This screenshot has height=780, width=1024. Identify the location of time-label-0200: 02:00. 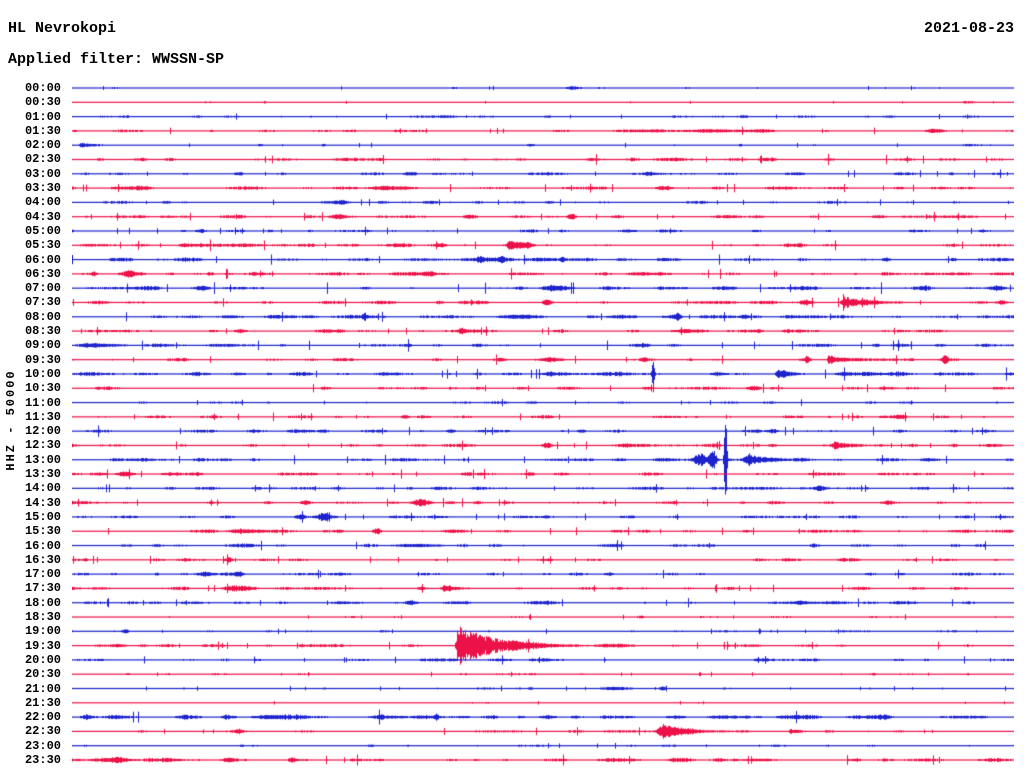
(42, 145).